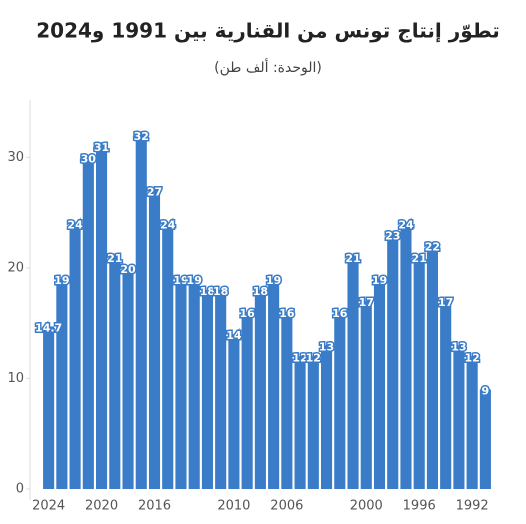 The width and height of the screenshot is (526, 524). I want to click on value-label: 14, so click(234, 335).